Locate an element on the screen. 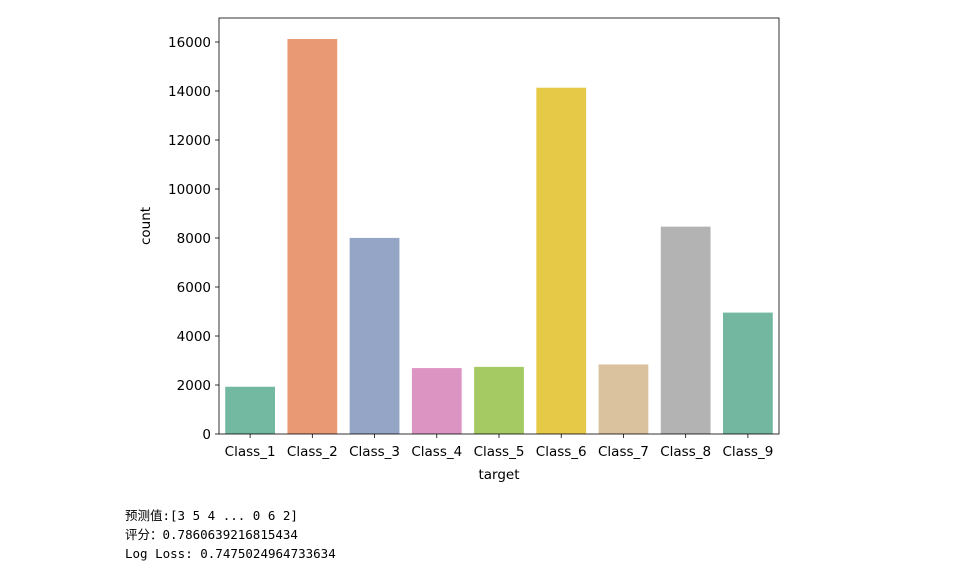 This screenshot has width=968, height=573. x-tick-label: Class_9 is located at coordinates (747, 452).